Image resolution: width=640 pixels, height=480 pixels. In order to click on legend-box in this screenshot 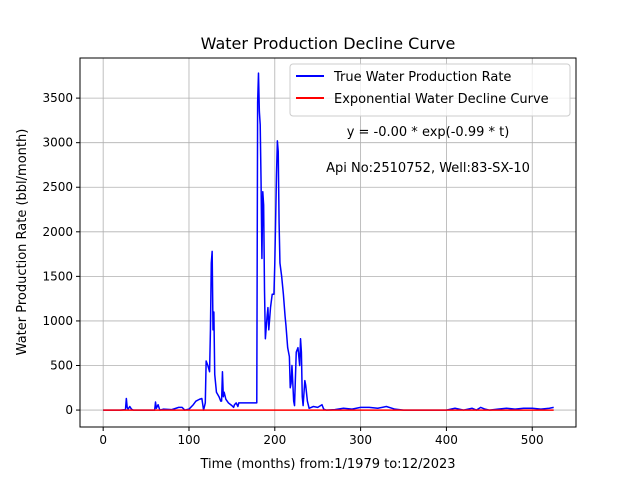, I will do `click(430, 90)`.